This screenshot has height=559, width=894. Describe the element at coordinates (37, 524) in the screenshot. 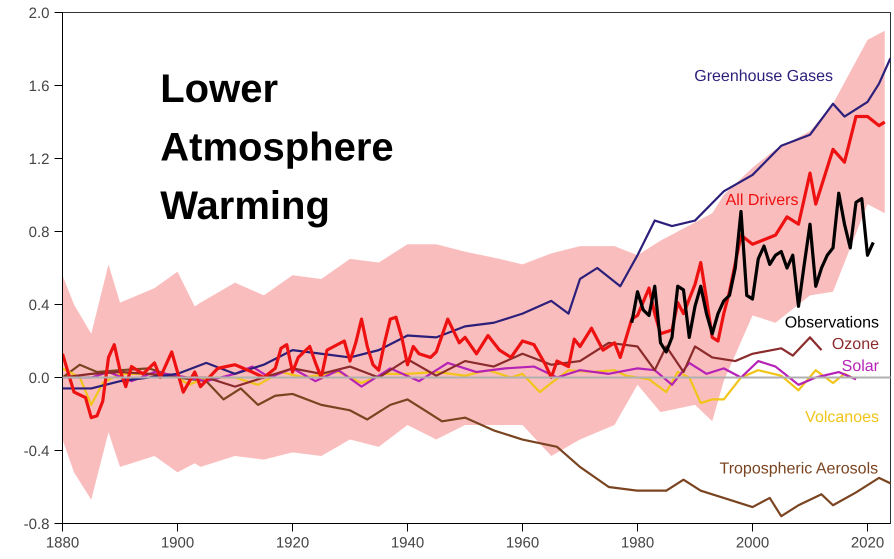

I see `y-tick-label: -0.8` at that location.